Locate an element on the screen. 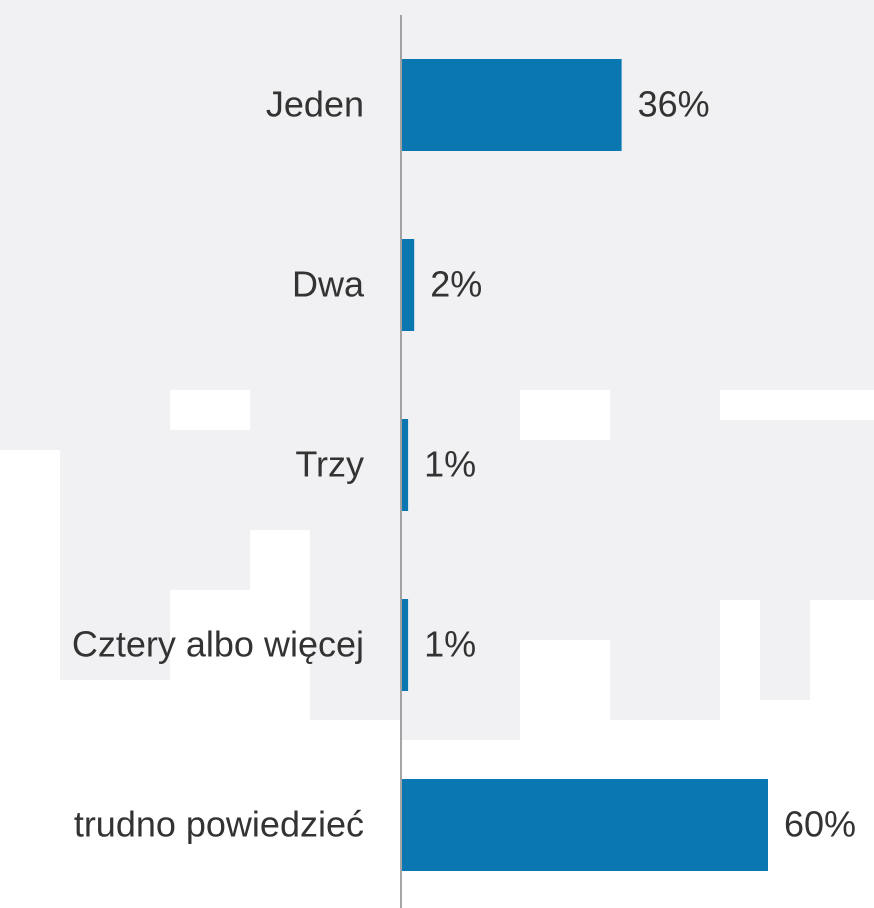 This screenshot has height=908, width=874. value-label: 36% is located at coordinates (674, 104).